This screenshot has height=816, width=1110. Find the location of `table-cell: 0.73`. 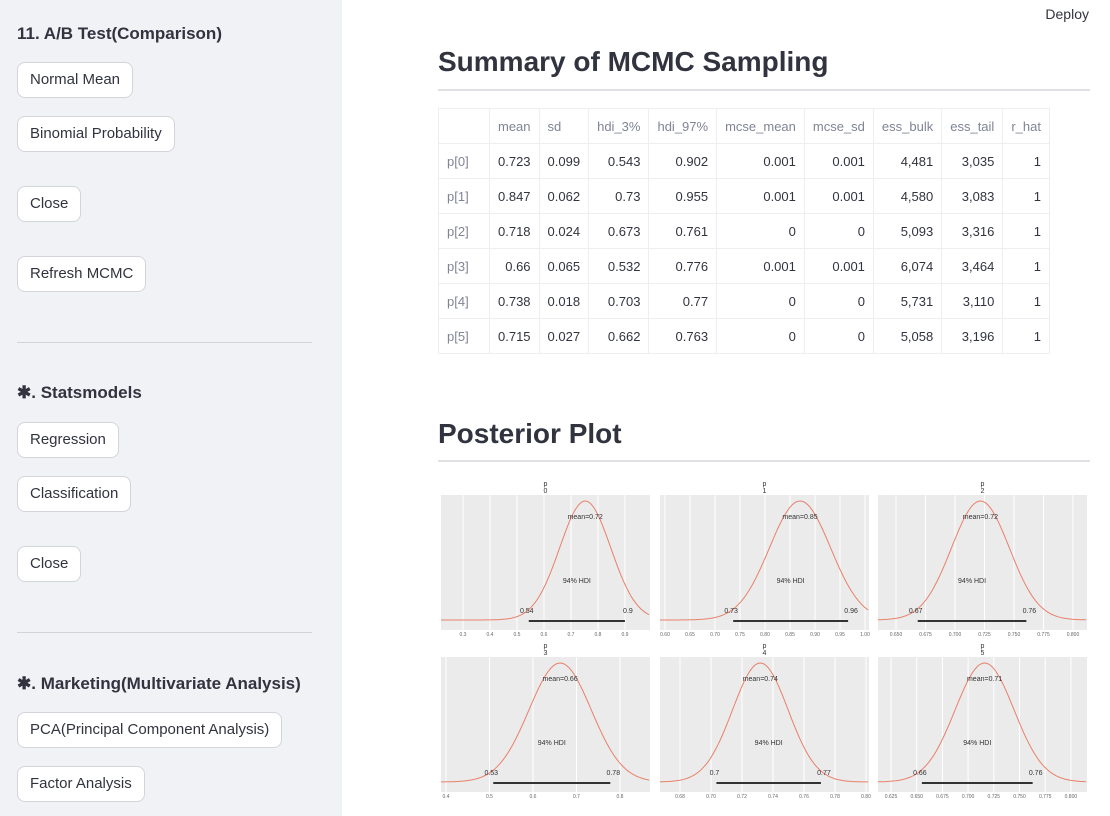

table-cell: 0.73 is located at coordinates (619, 196).